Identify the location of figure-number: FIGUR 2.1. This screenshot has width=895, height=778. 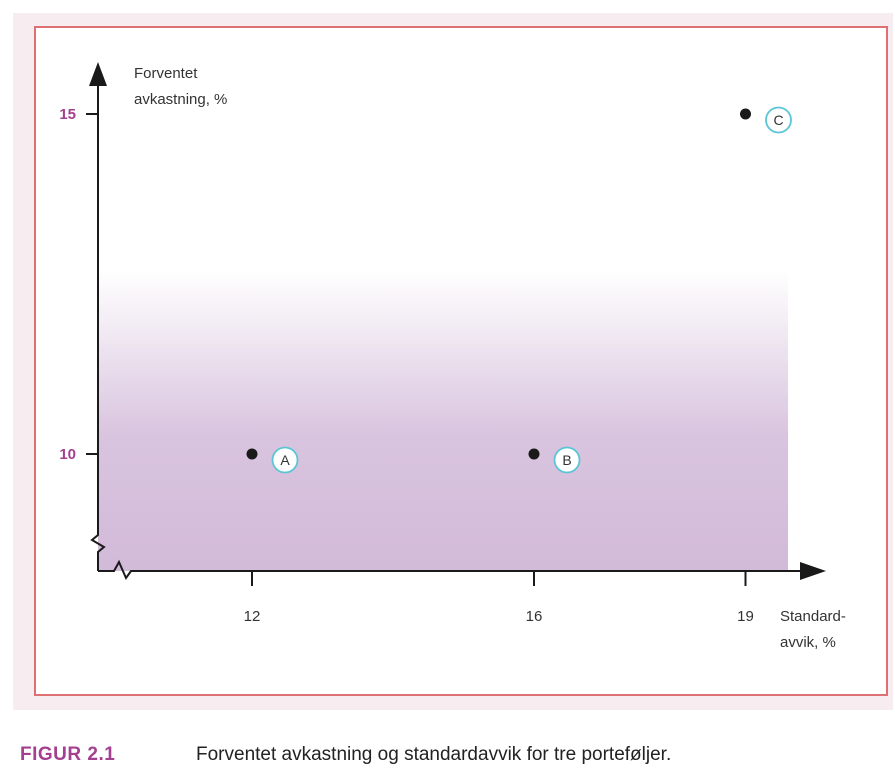
(68, 754).